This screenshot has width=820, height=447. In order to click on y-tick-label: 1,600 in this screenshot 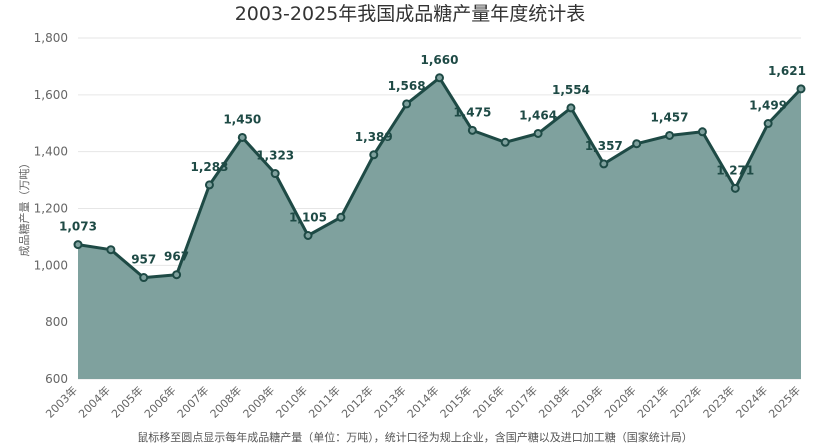, I will do `click(51, 95)`.